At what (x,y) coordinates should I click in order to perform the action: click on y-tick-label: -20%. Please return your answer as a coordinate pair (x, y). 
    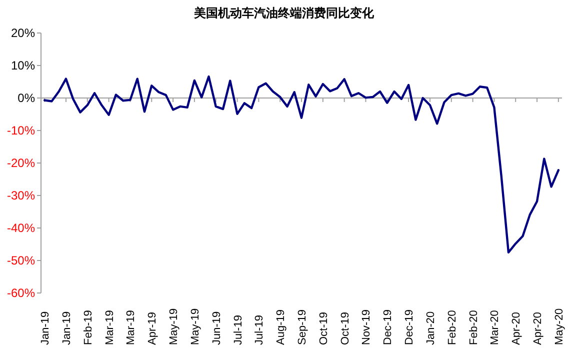
    Looking at the image, I should click on (21, 163).